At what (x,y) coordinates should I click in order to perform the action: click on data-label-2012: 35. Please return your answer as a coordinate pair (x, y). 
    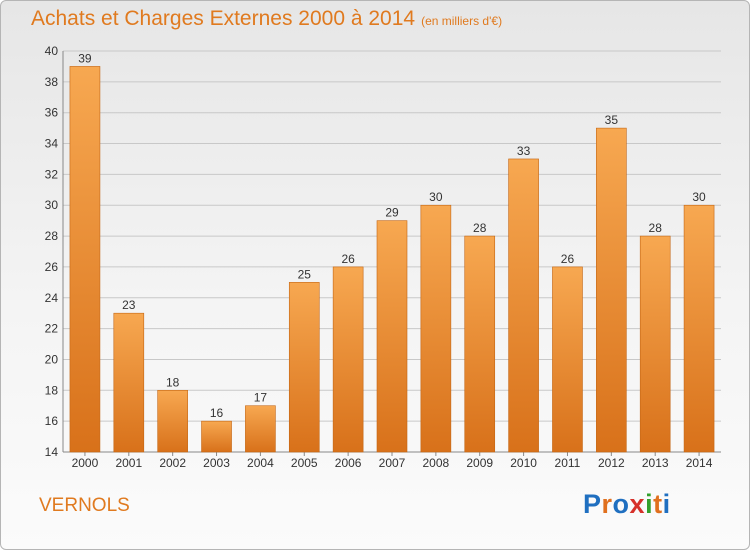
    Looking at the image, I should click on (612, 120).